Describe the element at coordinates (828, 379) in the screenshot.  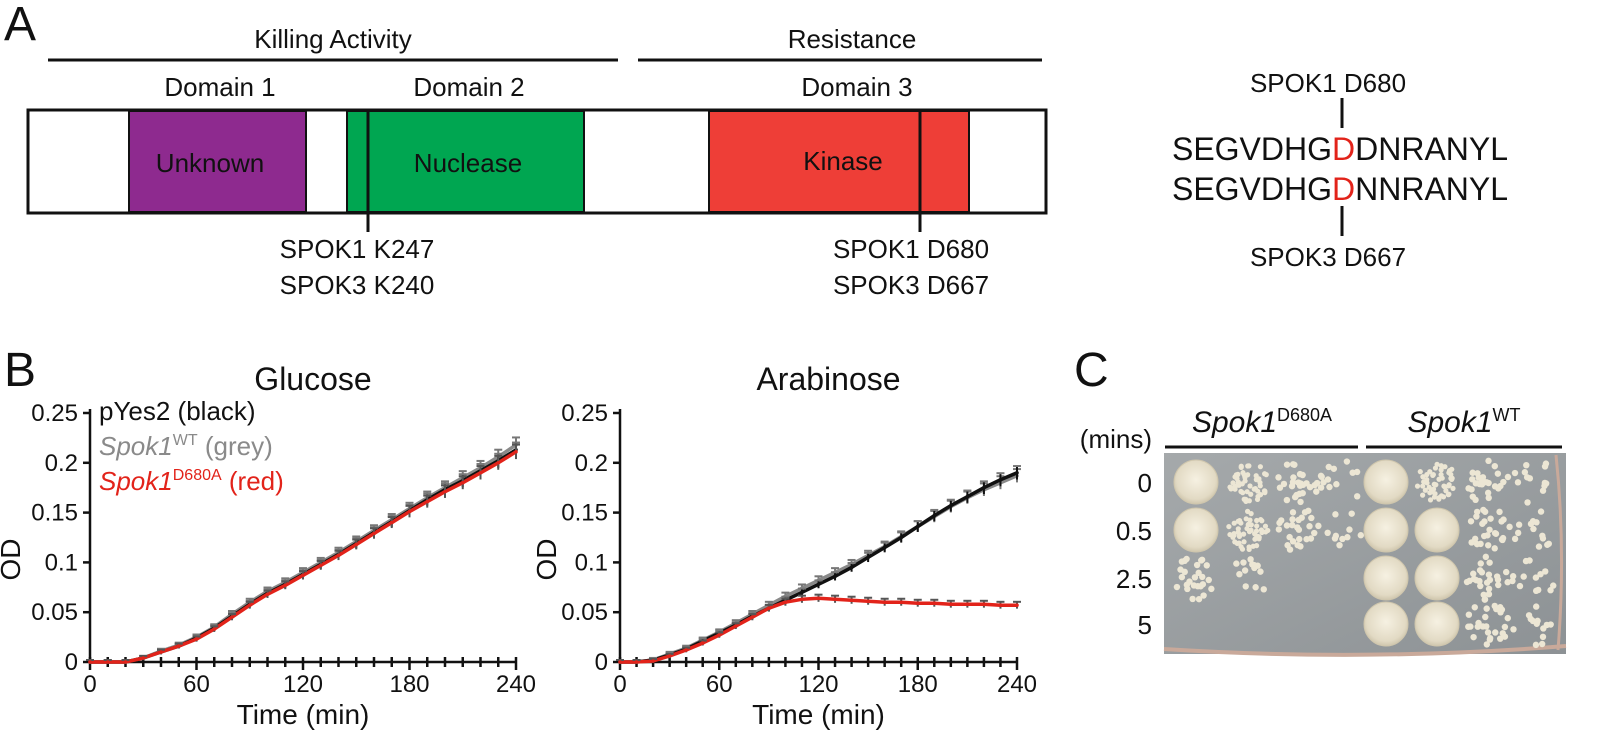
I see `chart-title: Arabinose` at that location.